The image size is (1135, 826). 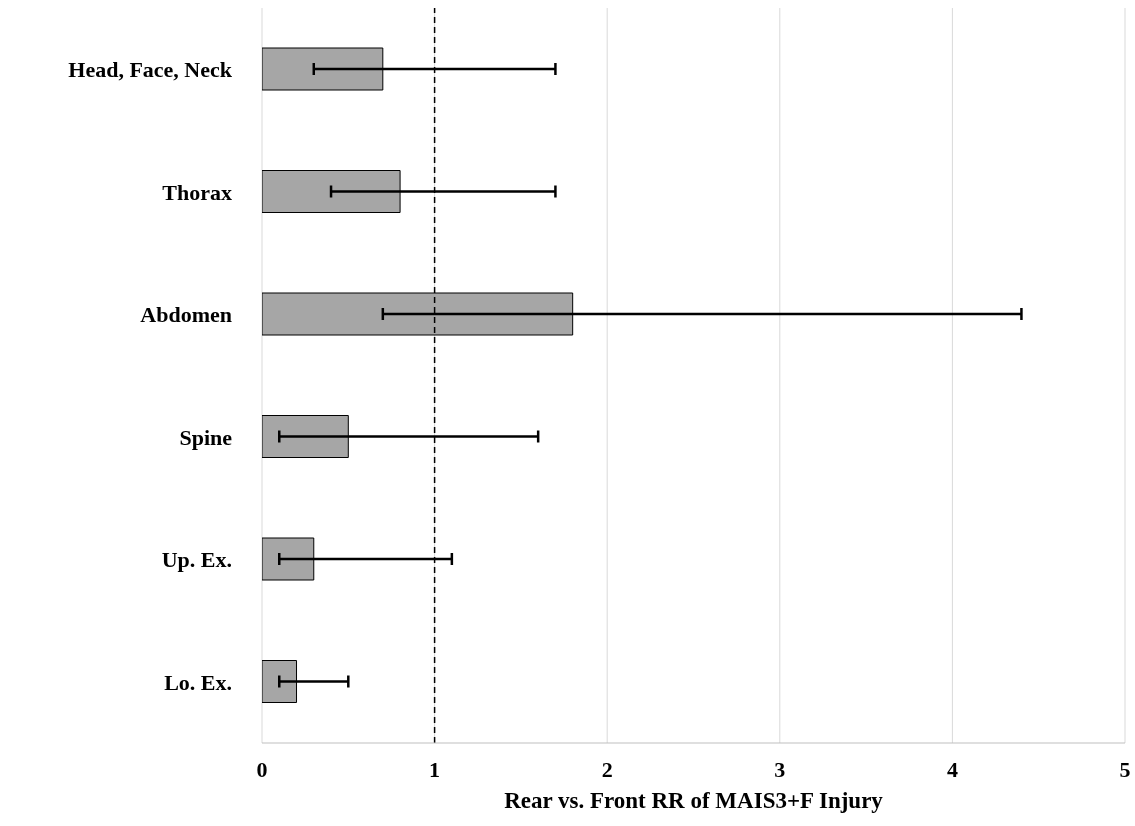 What do you see at coordinates (607, 769) in the screenshot?
I see `x-tick-label: 2` at bounding box center [607, 769].